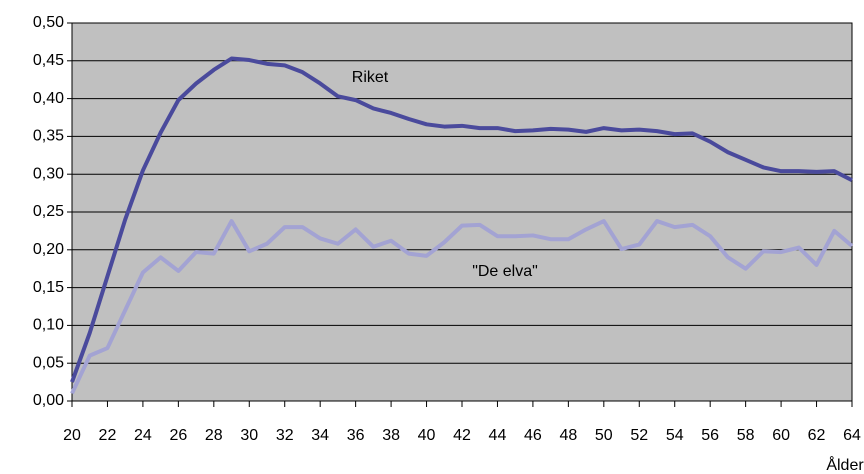  What do you see at coordinates (48, 362) in the screenshot?
I see `y-tick-label: 0,05` at bounding box center [48, 362].